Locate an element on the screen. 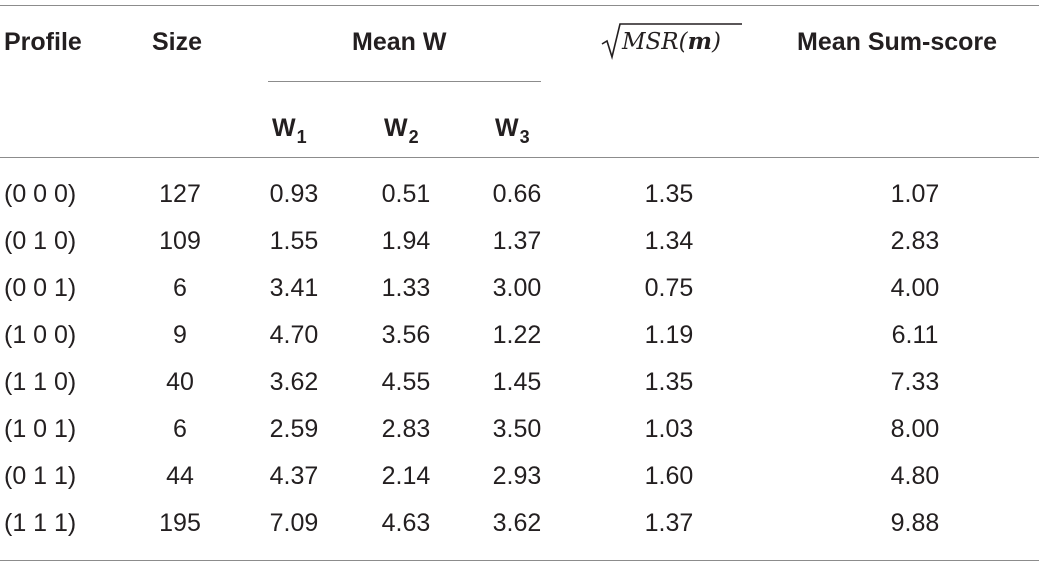  header-w3: W3 is located at coordinates (512, 130).